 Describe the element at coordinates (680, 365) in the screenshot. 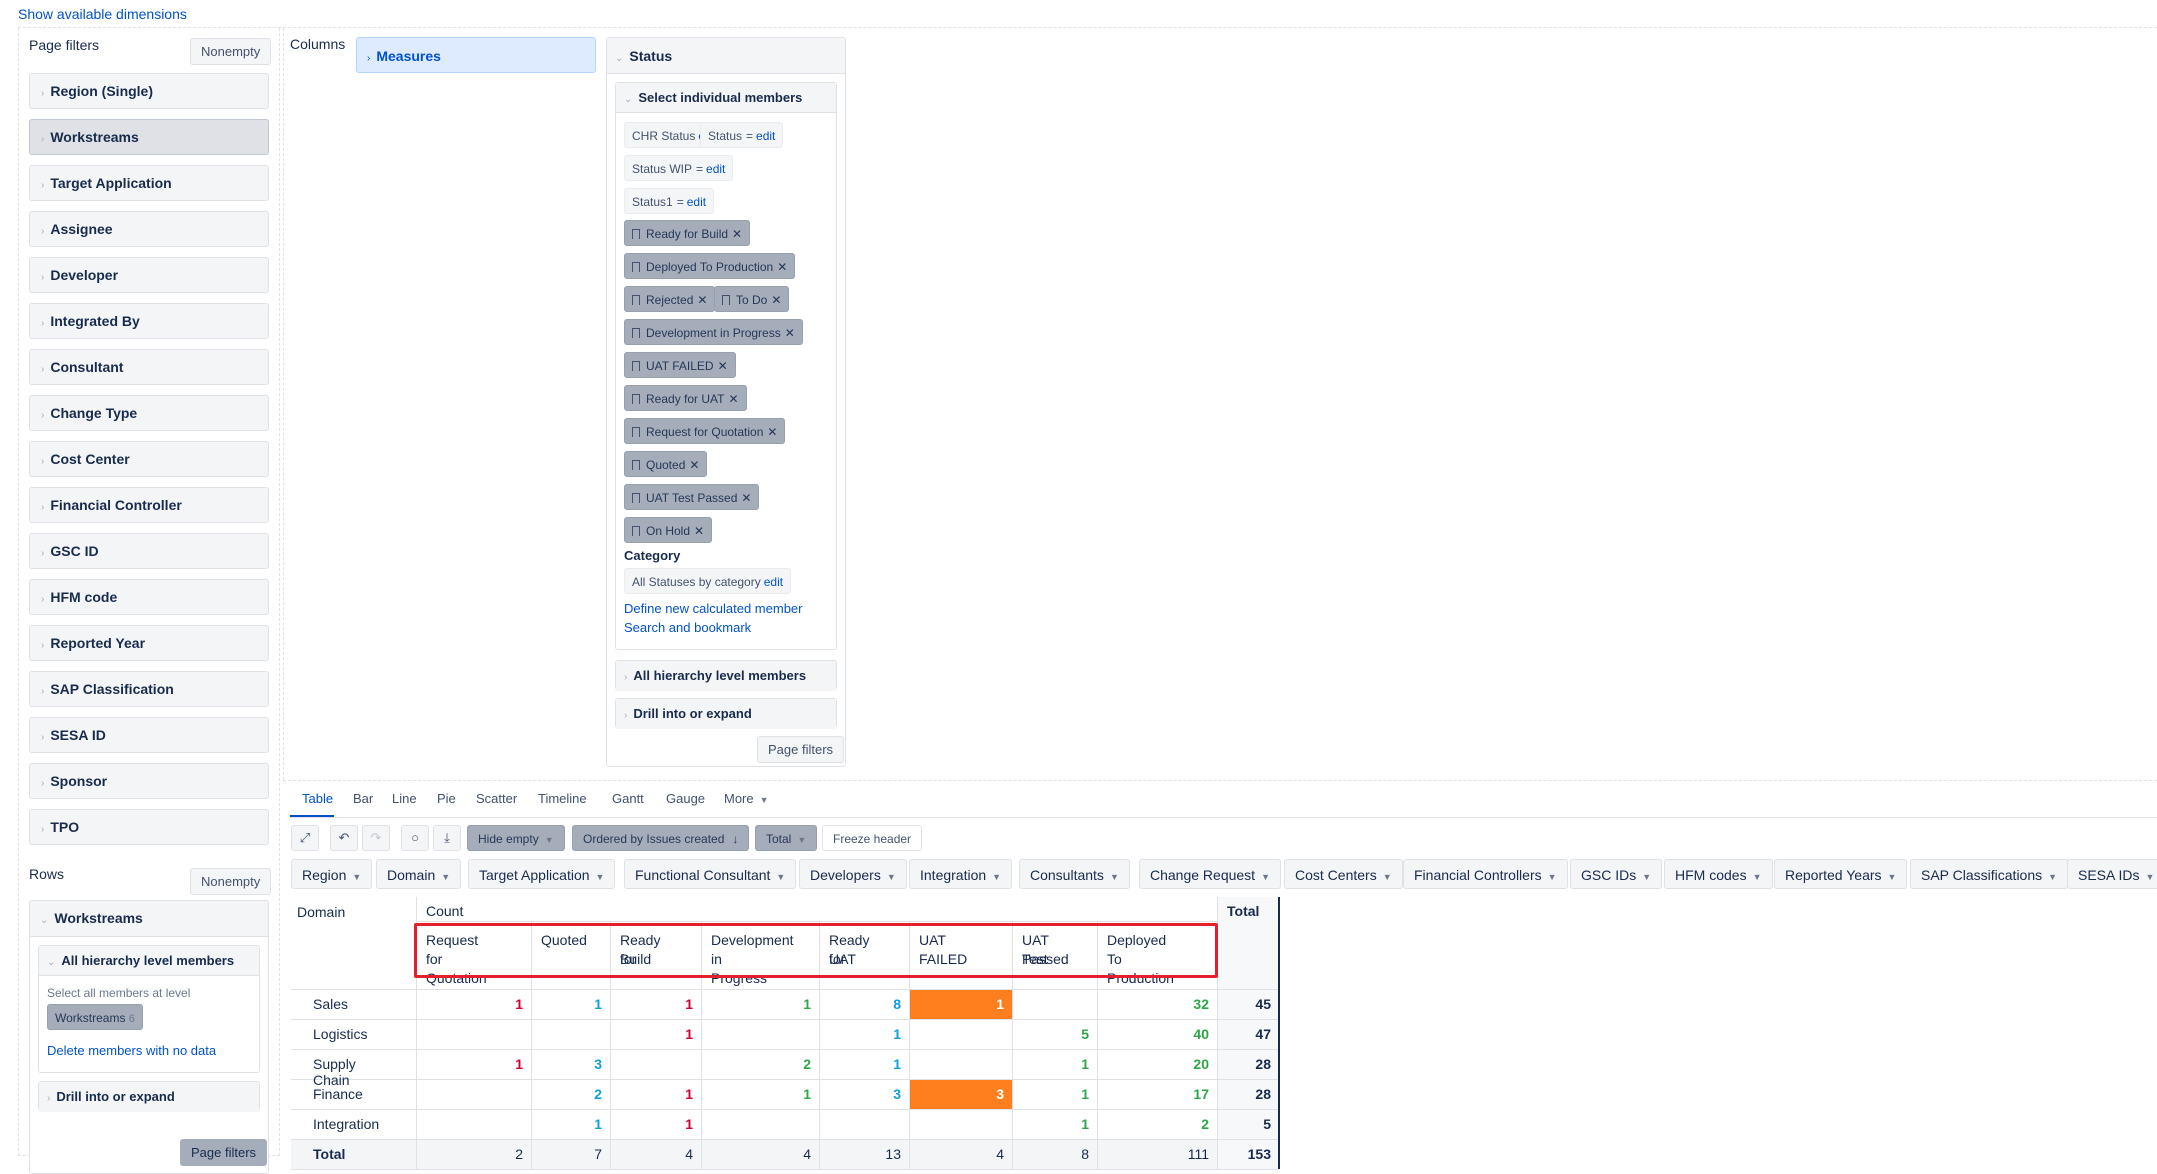

I see `status-member-tag: UAT FAILED ✕` at that location.